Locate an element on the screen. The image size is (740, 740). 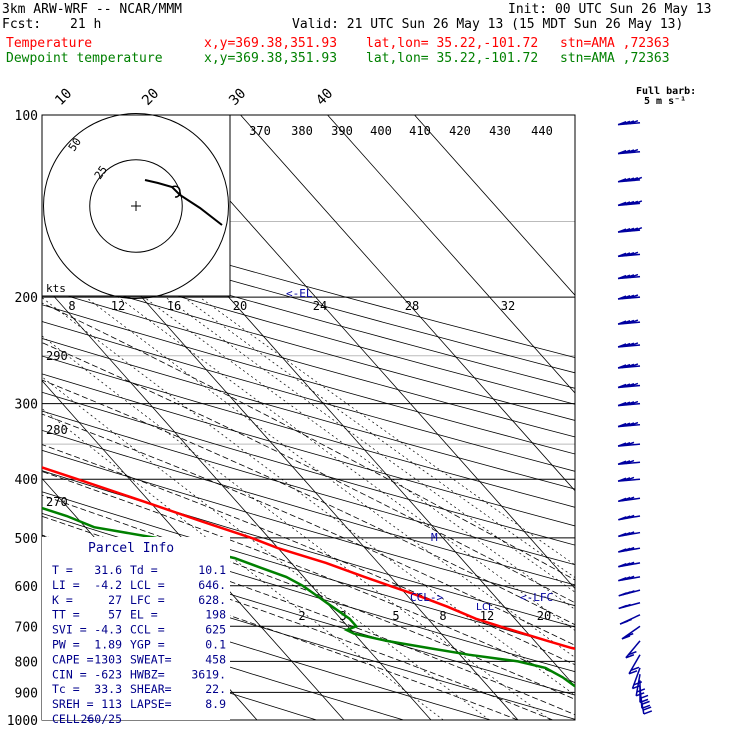
parcel-label: SVI = is located at coordinates (69, 630).